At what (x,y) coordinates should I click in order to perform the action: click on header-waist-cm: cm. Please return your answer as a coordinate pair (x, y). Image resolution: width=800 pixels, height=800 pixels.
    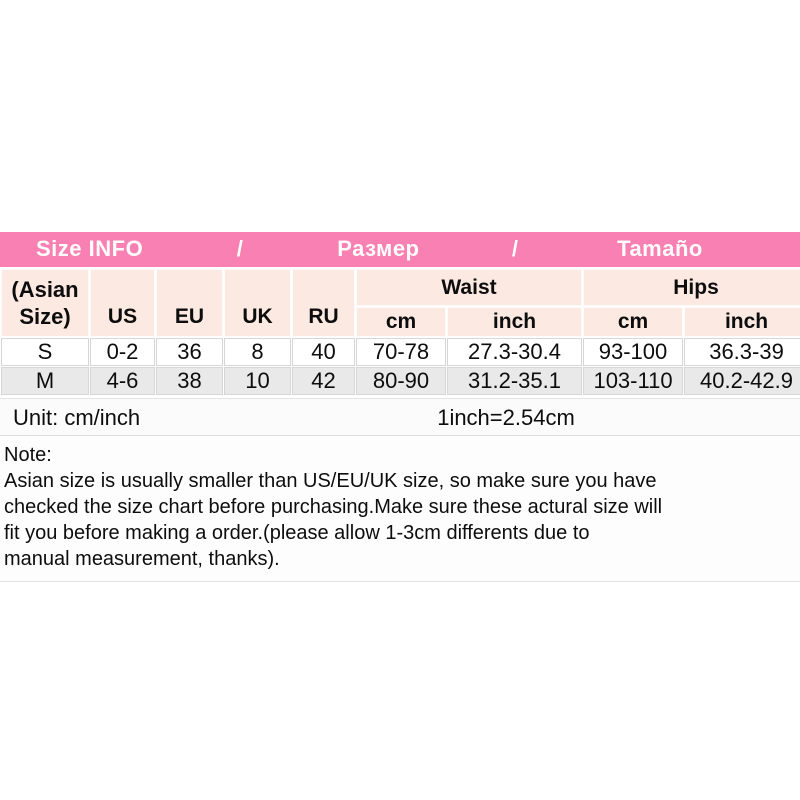
    Looking at the image, I should click on (401, 322).